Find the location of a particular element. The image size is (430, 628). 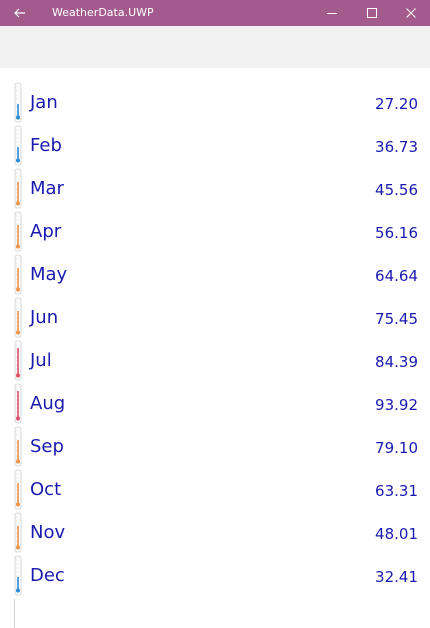

command-bar is located at coordinates (215, 47).